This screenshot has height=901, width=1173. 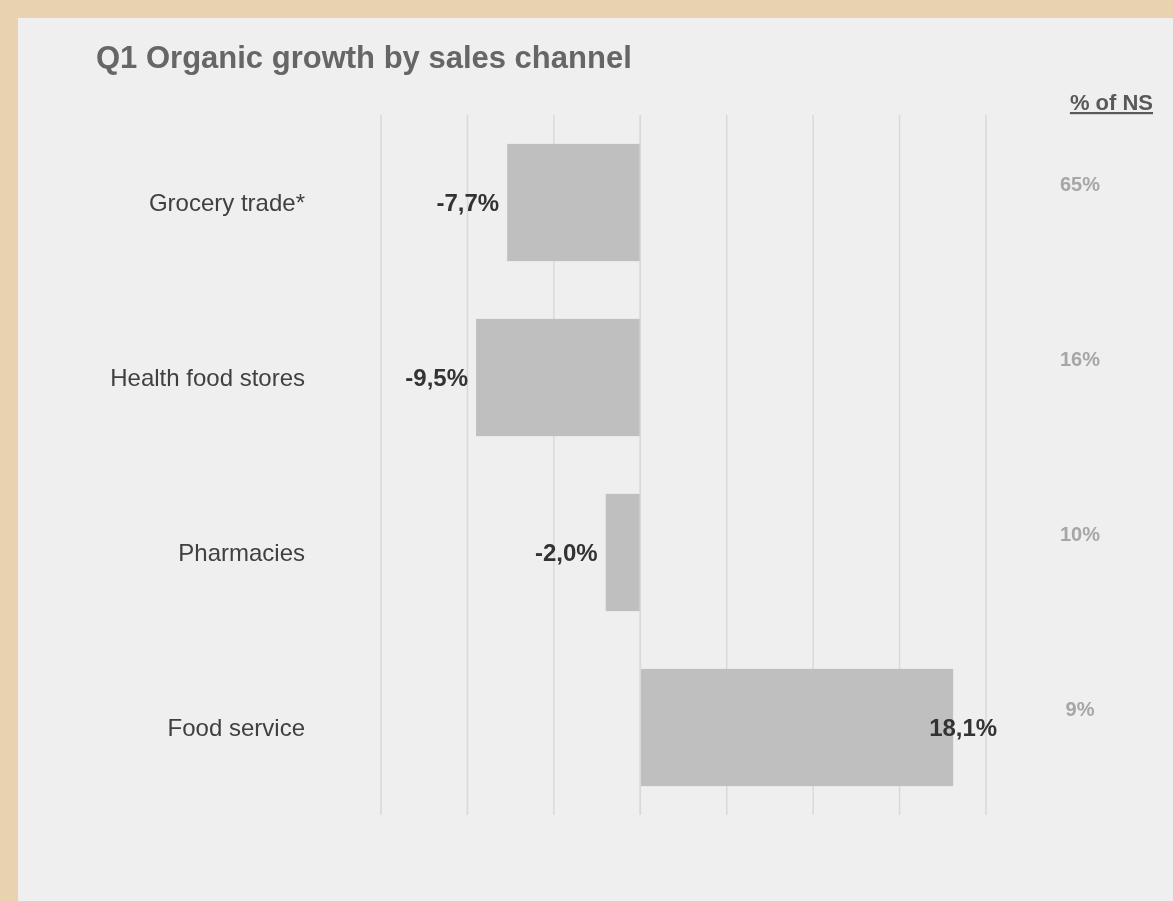 What do you see at coordinates (1111, 102) in the screenshot?
I see `legend-title: % of NS` at bounding box center [1111, 102].